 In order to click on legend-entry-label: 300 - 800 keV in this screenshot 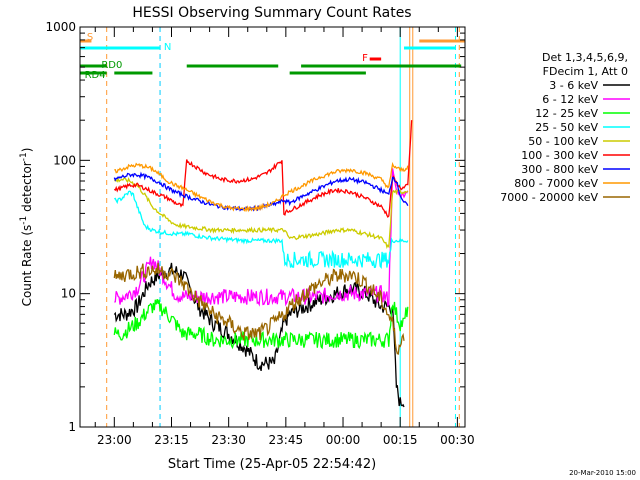, I will do `click(559, 169)`.